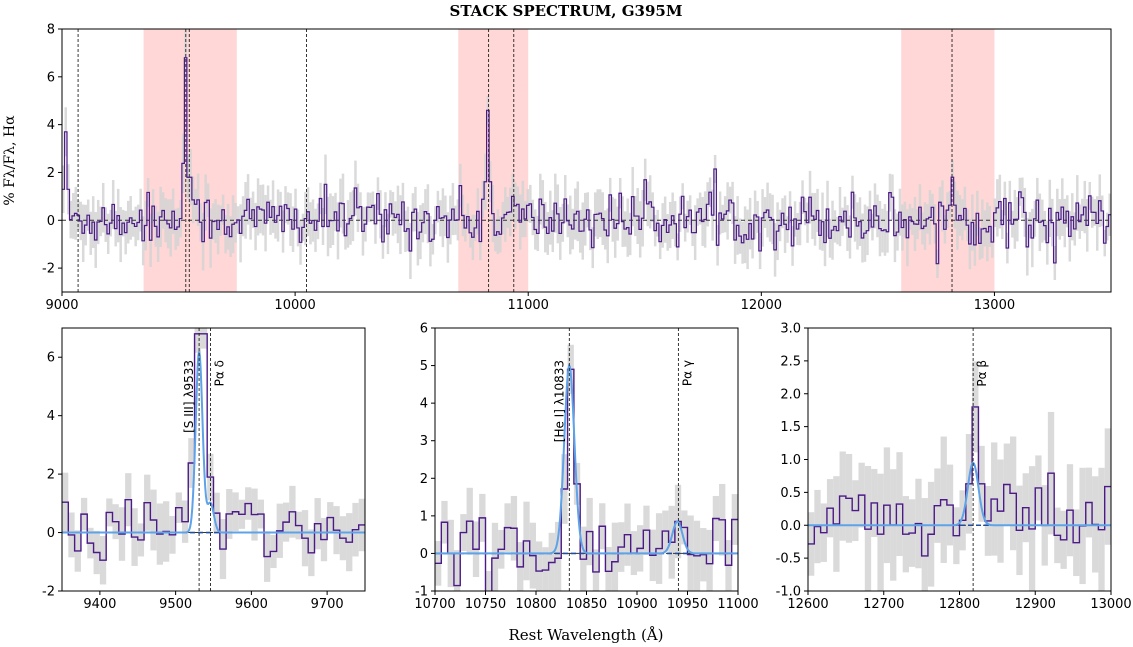 The image size is (1133, 647). Describe the element at coordinates (189, 396) in the screenshot. I see `line-annotation-0: [S III] λ9533` at that location.